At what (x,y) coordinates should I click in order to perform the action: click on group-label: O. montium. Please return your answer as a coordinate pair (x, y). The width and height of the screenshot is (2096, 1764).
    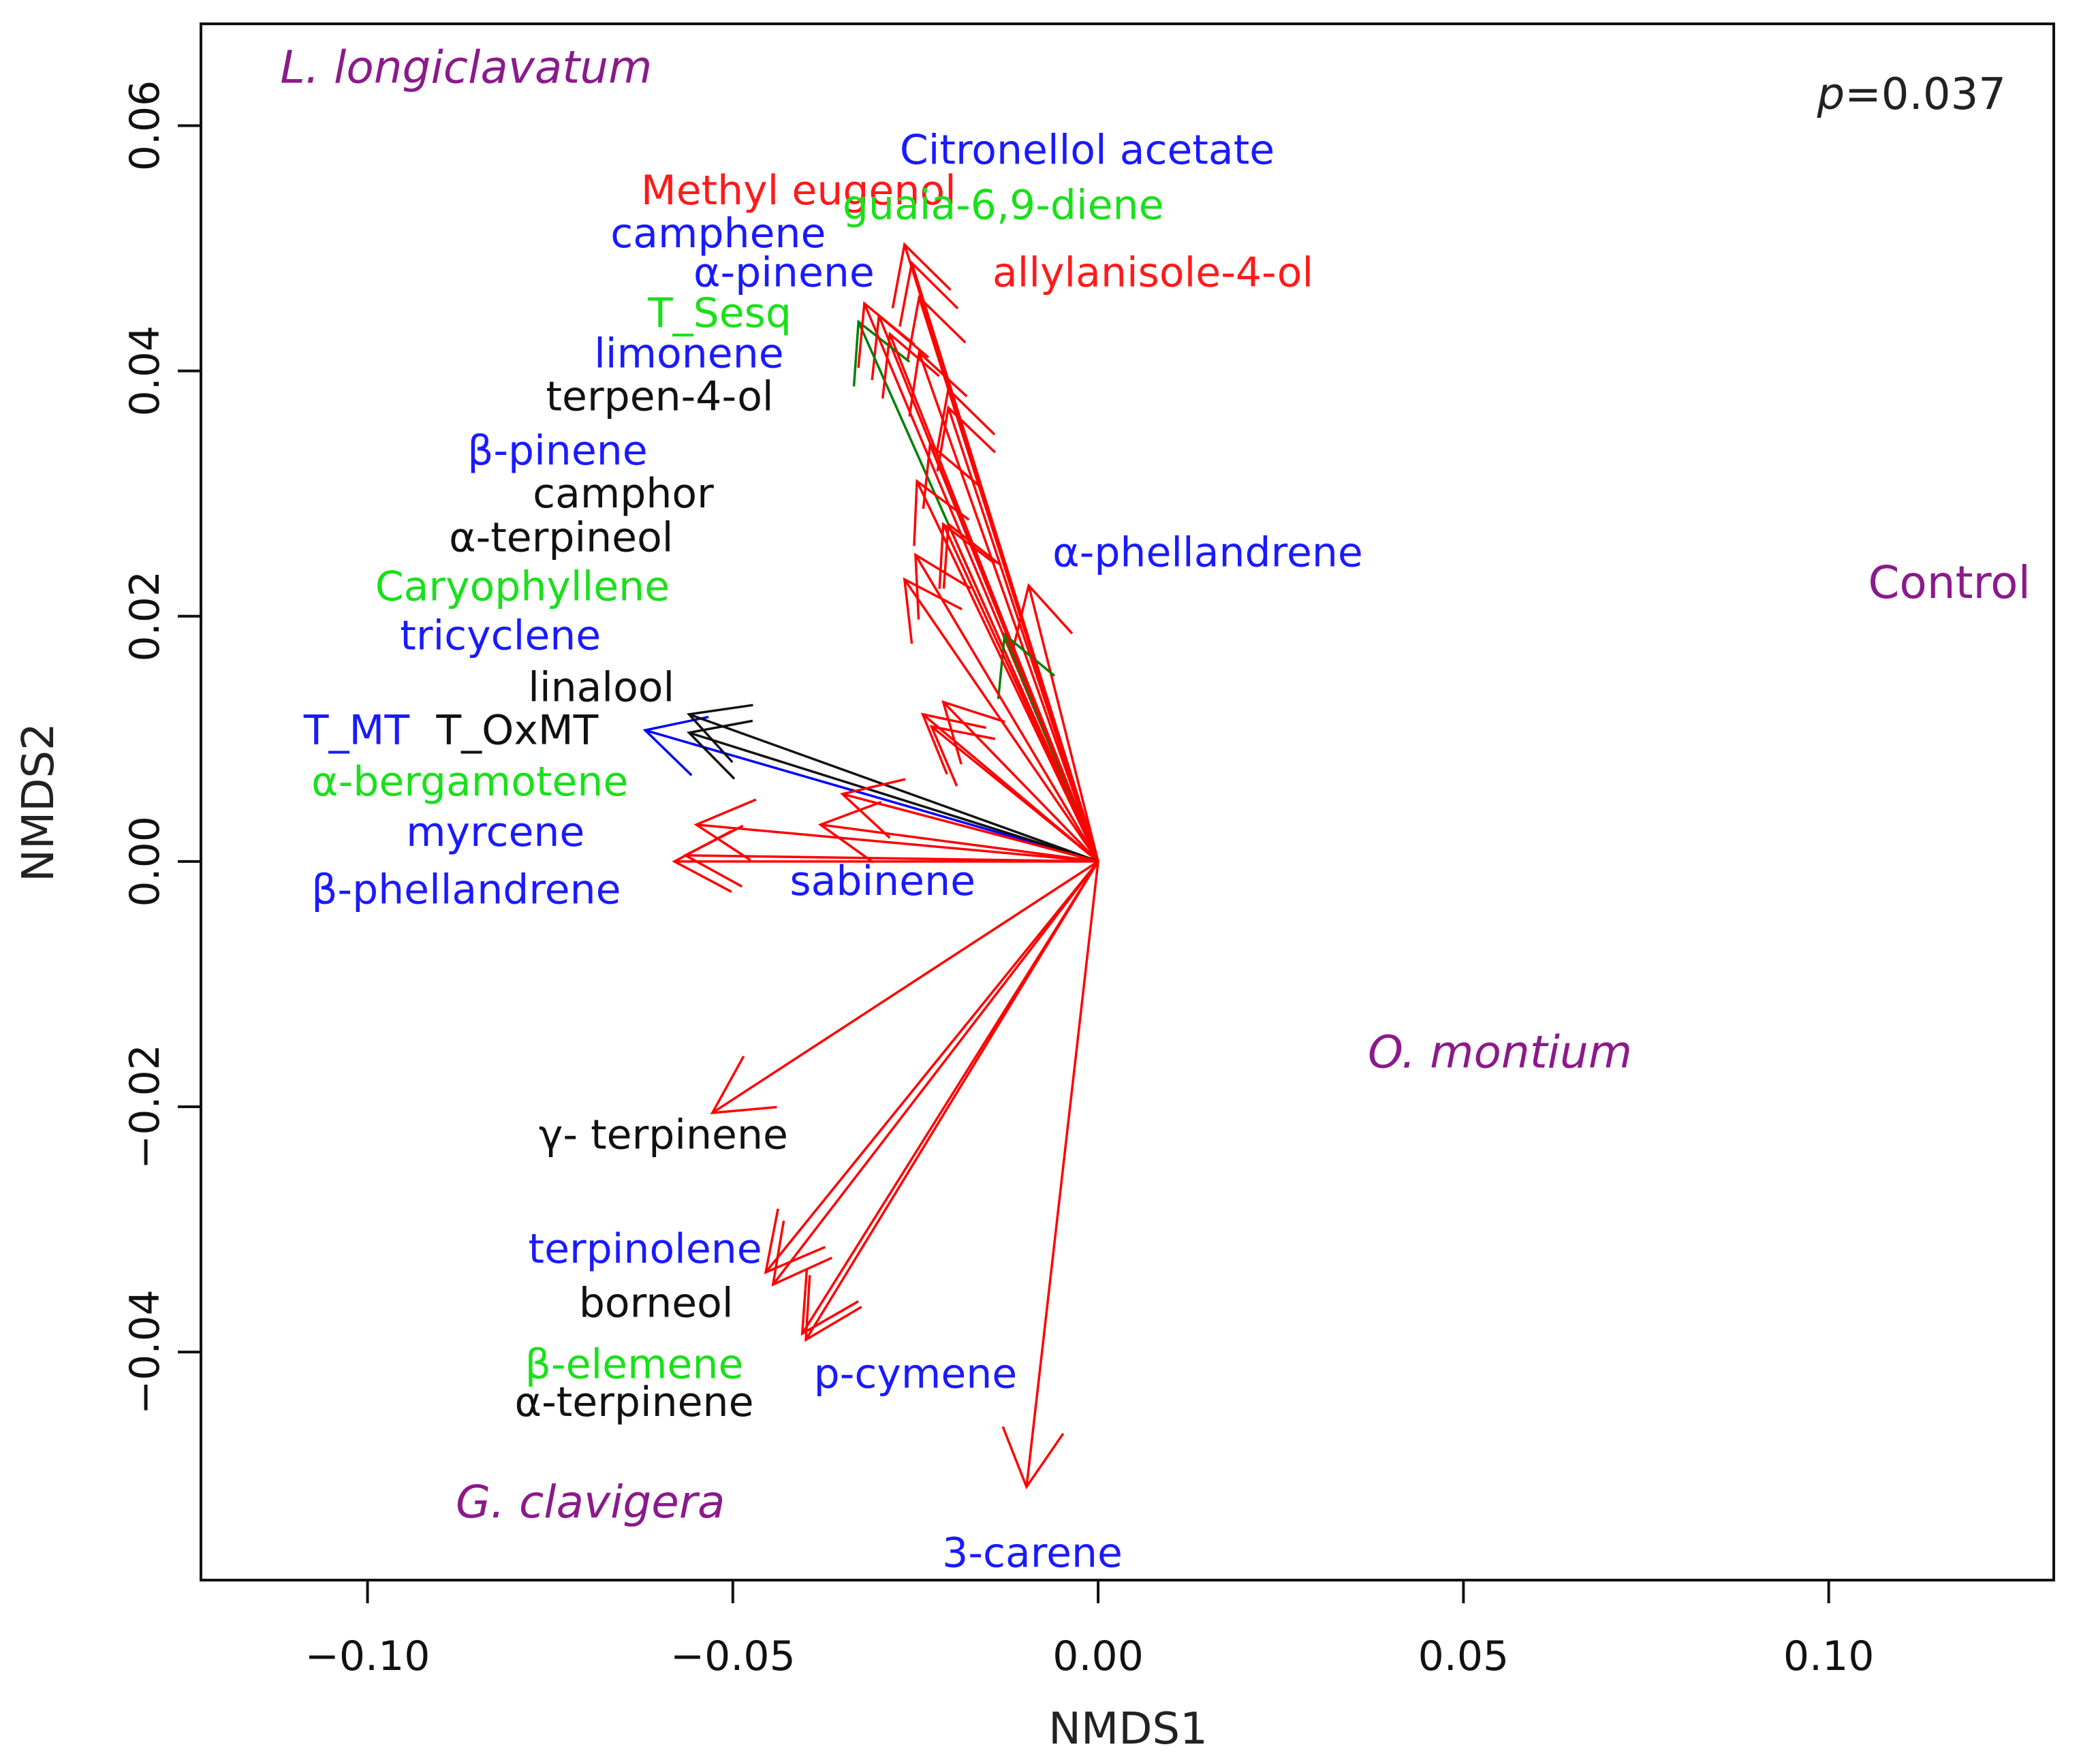
    Looking at the image, I should click on (1500, 1052).